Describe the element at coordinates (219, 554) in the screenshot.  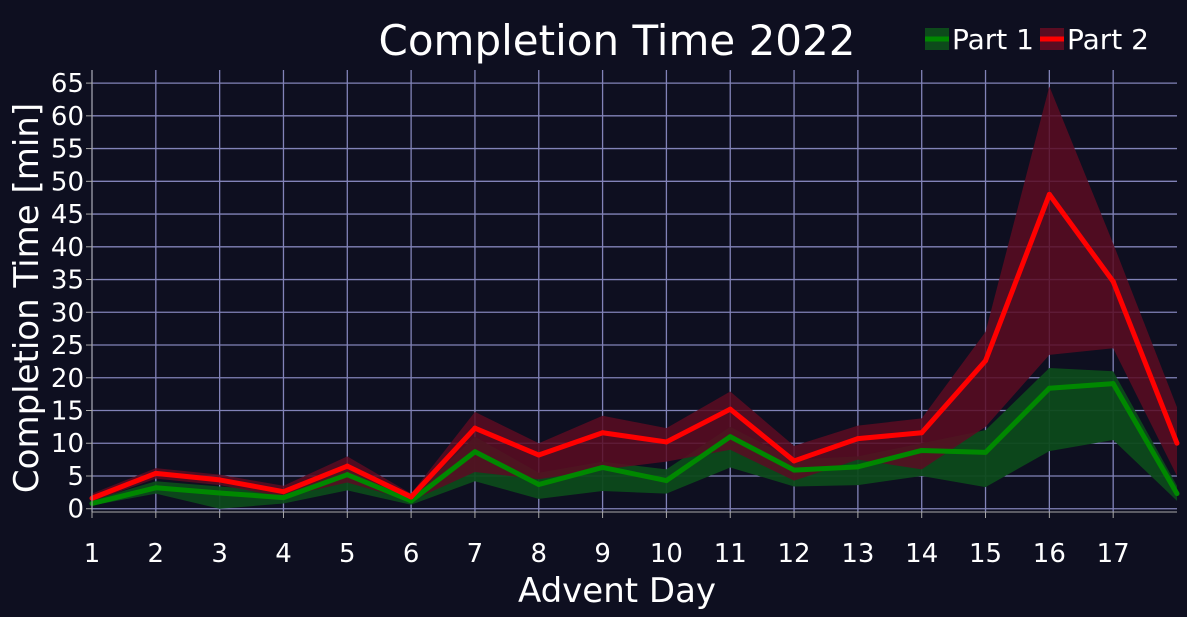
I see `x-tick-label: 3` at that location.